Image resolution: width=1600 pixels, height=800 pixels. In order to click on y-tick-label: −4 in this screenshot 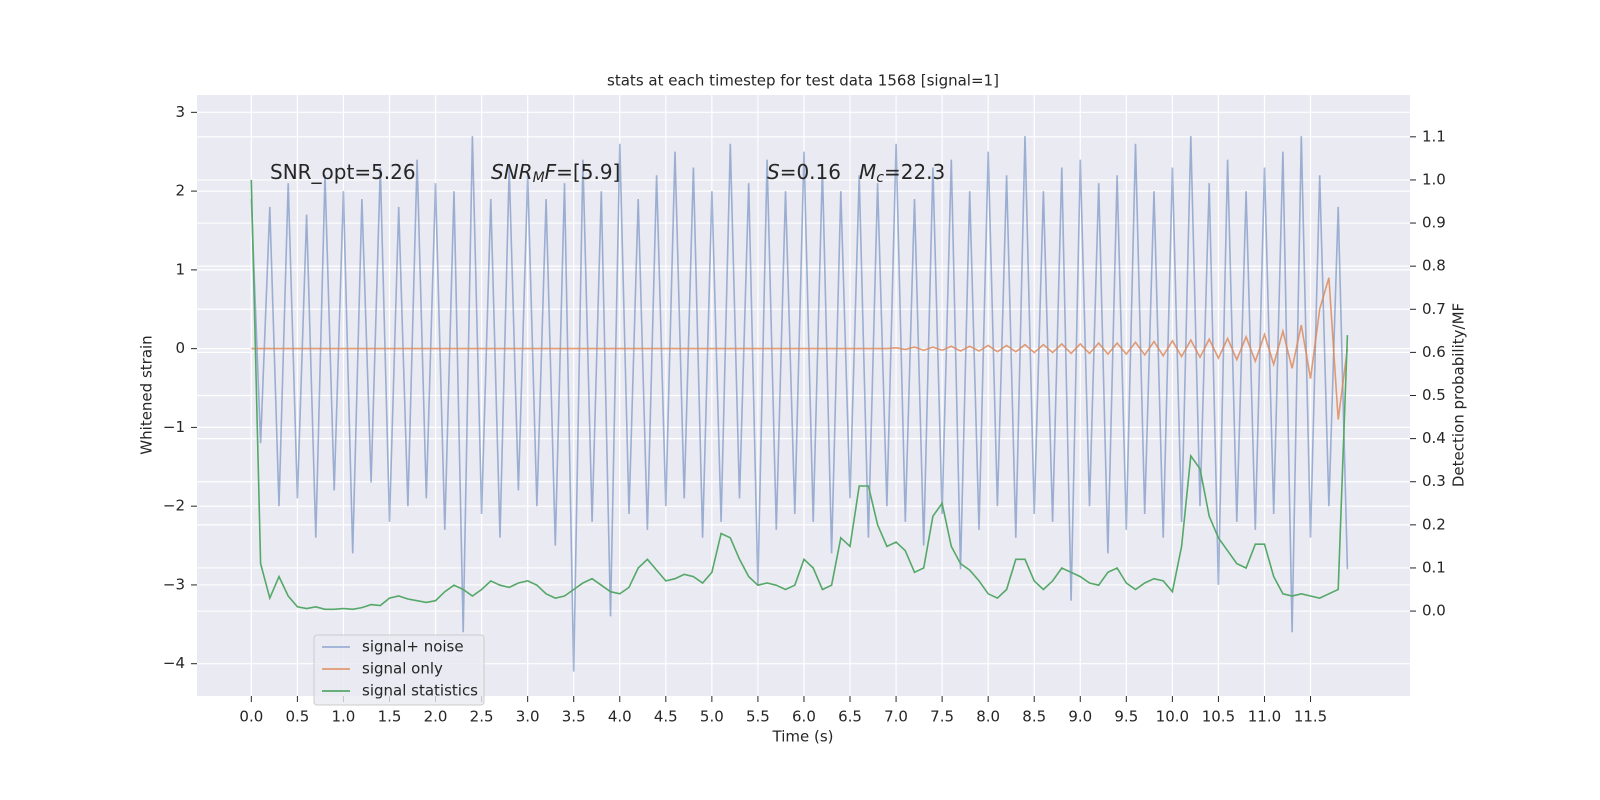, I will do `click(174, 663)`.